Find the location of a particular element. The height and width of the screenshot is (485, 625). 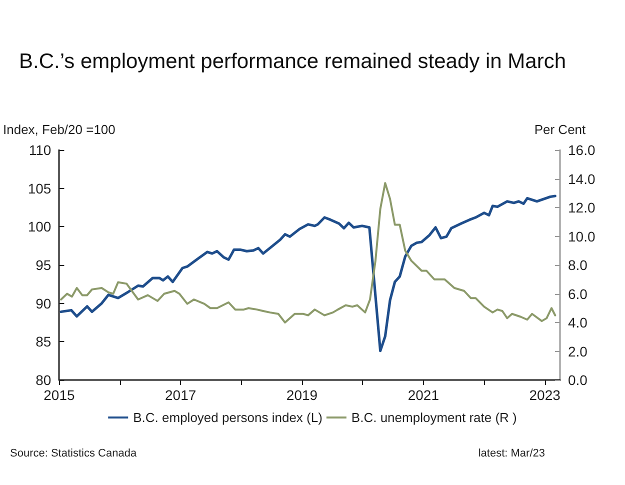

y-tick-label: 100 is located at coordinates (40, 226).